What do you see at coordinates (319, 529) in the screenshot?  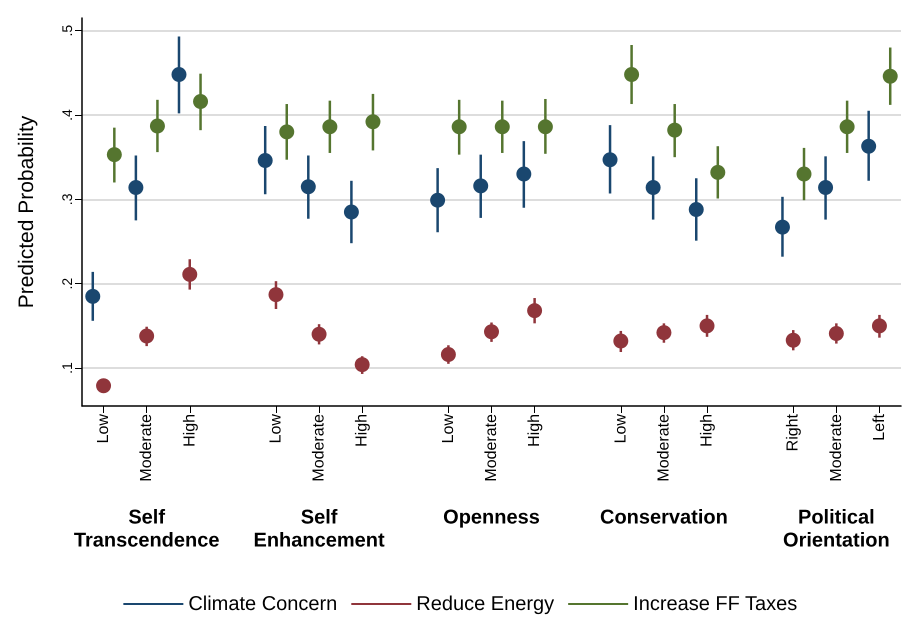 I see `text: Self Enhancement` at bounding box center [319, 529].